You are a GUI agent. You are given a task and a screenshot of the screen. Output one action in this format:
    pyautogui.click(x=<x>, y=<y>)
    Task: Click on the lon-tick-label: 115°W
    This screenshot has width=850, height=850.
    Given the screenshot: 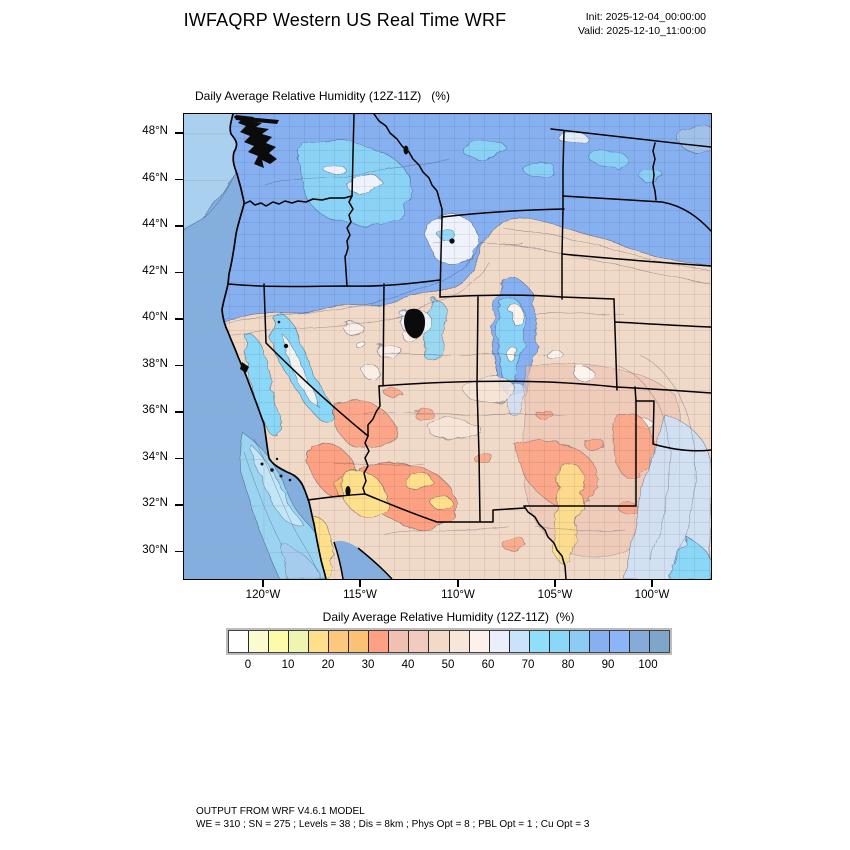 What is the action you would take?
    pyautogui.click(x=360, y=595)
    